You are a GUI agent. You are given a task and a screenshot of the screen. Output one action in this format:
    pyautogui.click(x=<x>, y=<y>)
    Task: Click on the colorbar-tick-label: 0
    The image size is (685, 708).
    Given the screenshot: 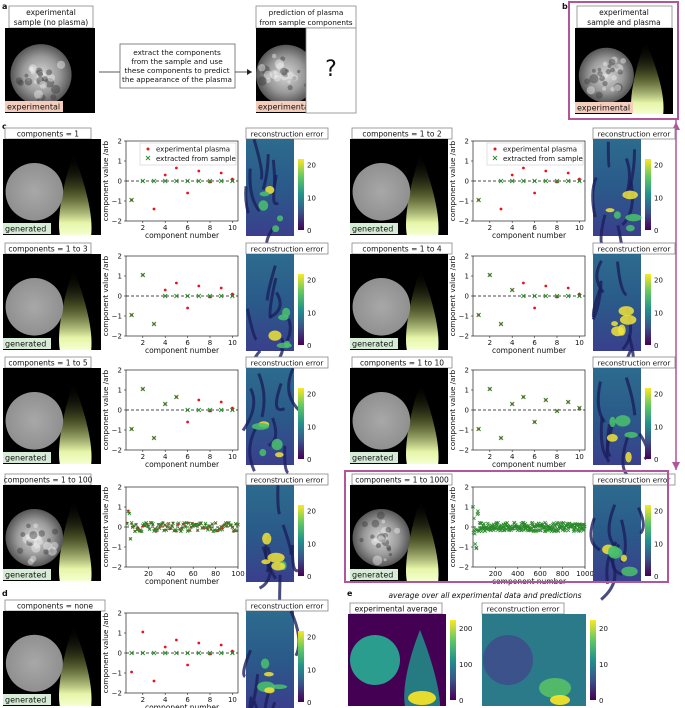 What is the action you would take?
    pyautogui.click(x=656, y=460)
    